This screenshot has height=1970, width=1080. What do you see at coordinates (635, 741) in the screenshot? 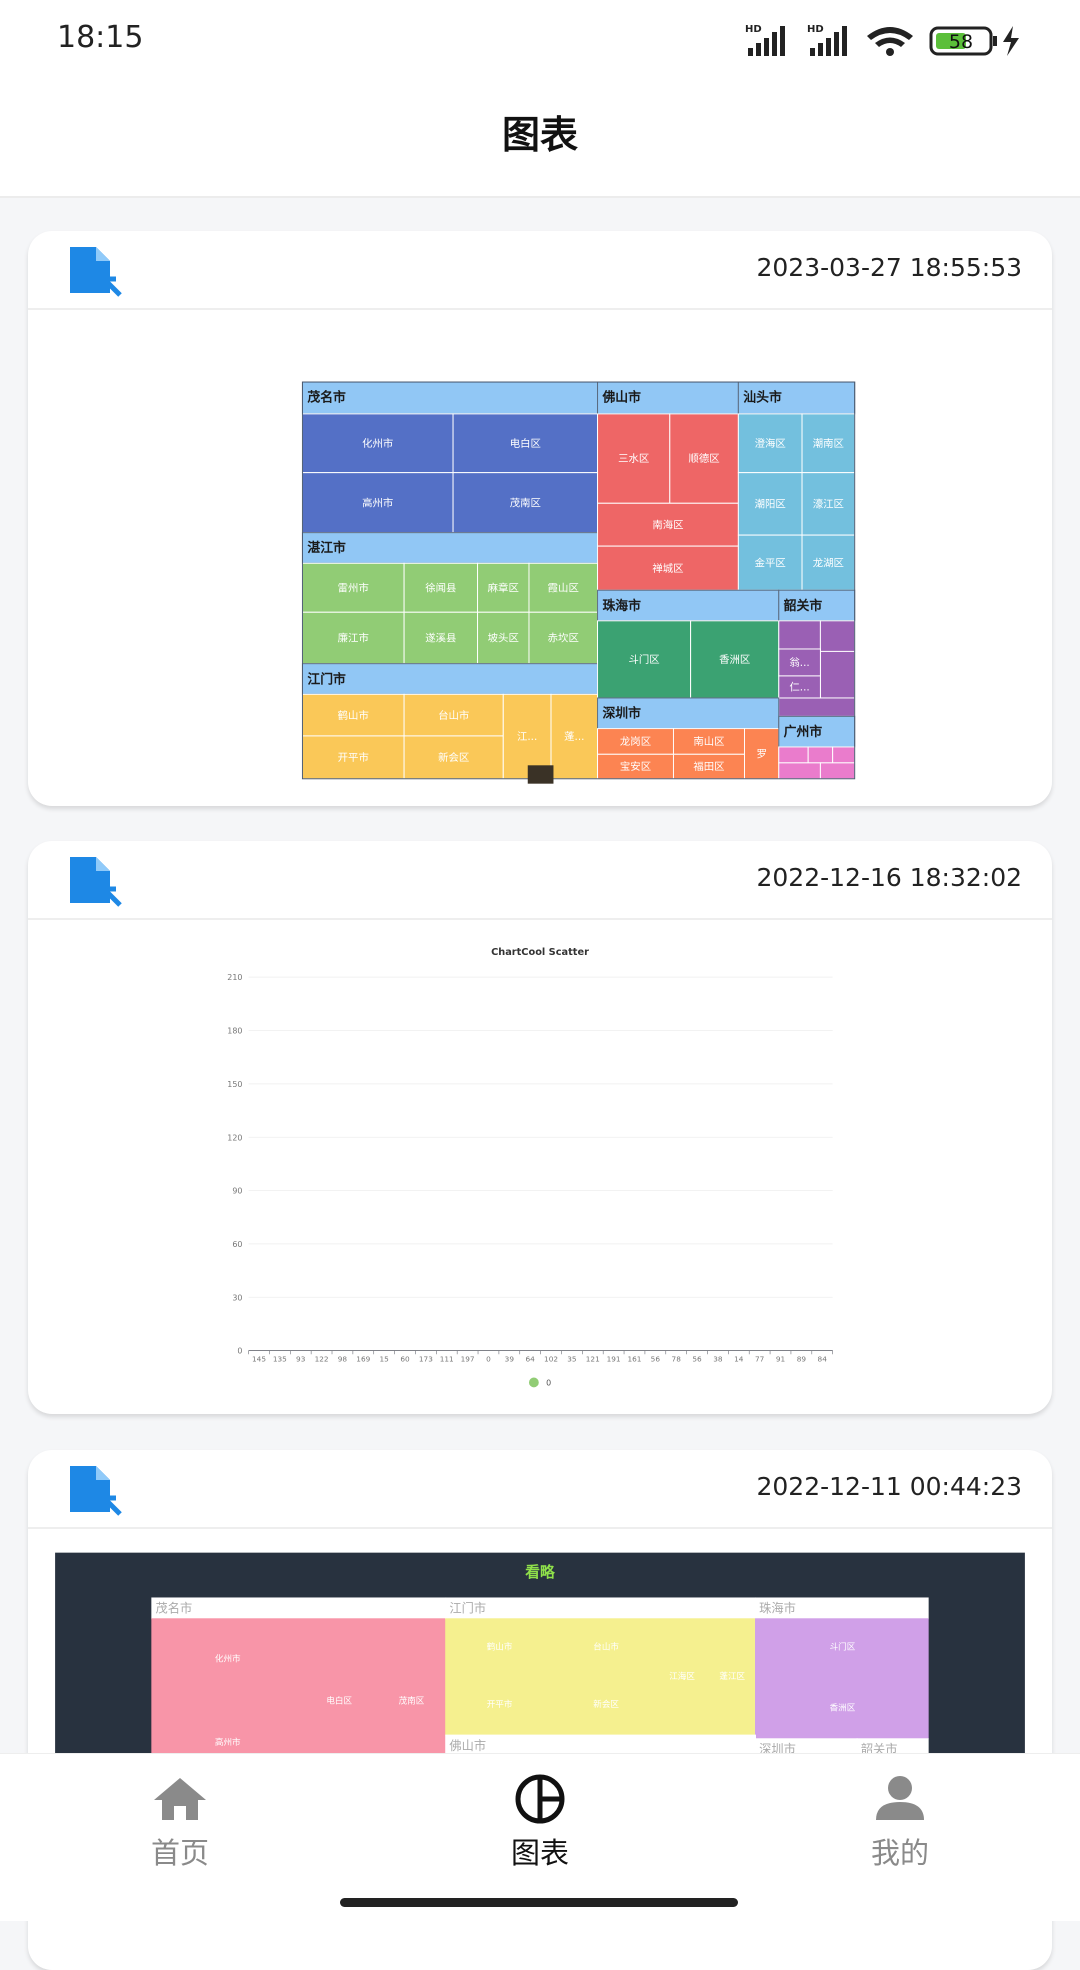
I see `treemap-cell-label: 龙岗区` at bounding box center [635, 741].